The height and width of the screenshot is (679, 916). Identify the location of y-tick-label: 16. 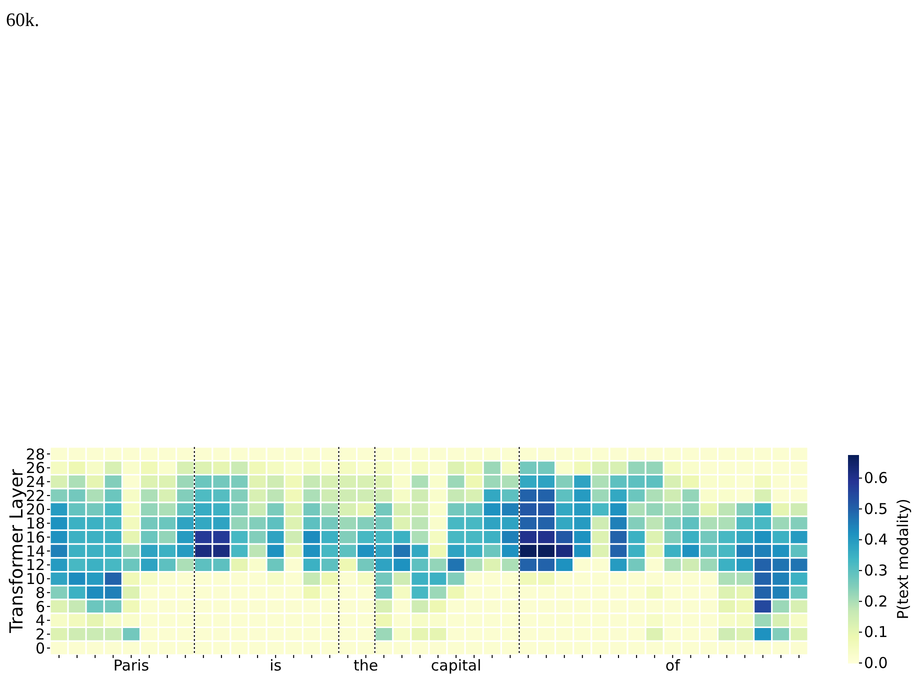
(35, 537).